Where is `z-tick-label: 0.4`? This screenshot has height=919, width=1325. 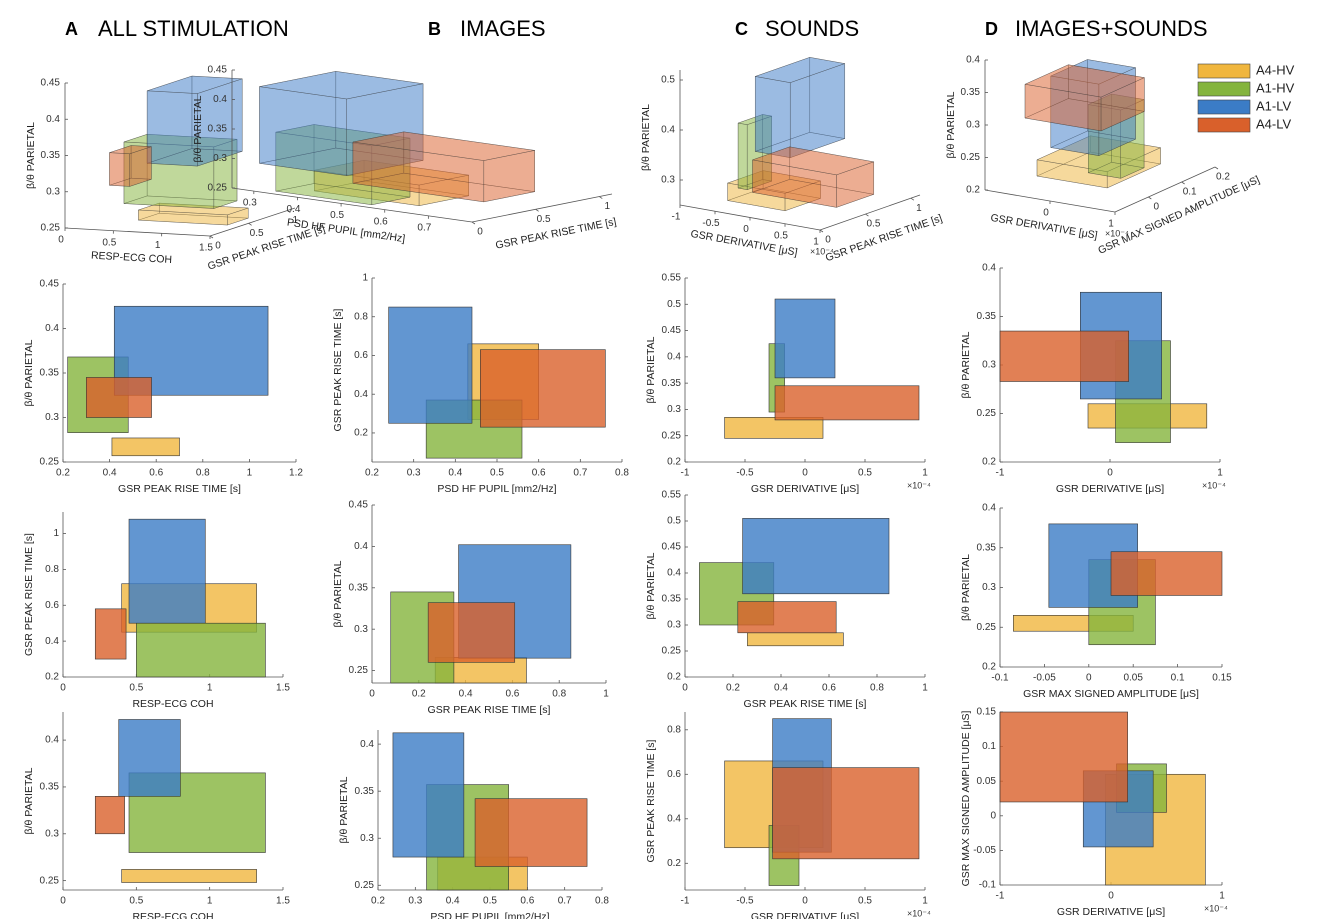
z-tick-label: 0.4 is located at coordinates (668, 130).